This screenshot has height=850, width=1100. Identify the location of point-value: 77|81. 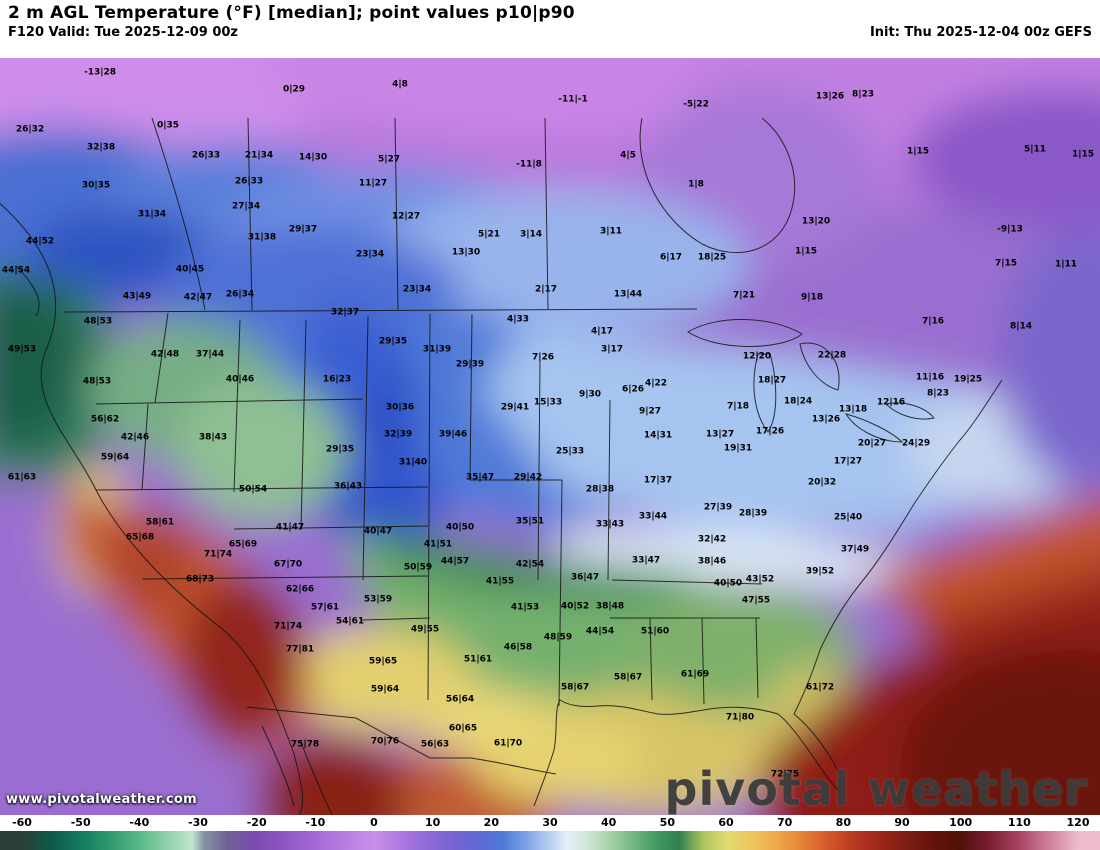
(300, 649).